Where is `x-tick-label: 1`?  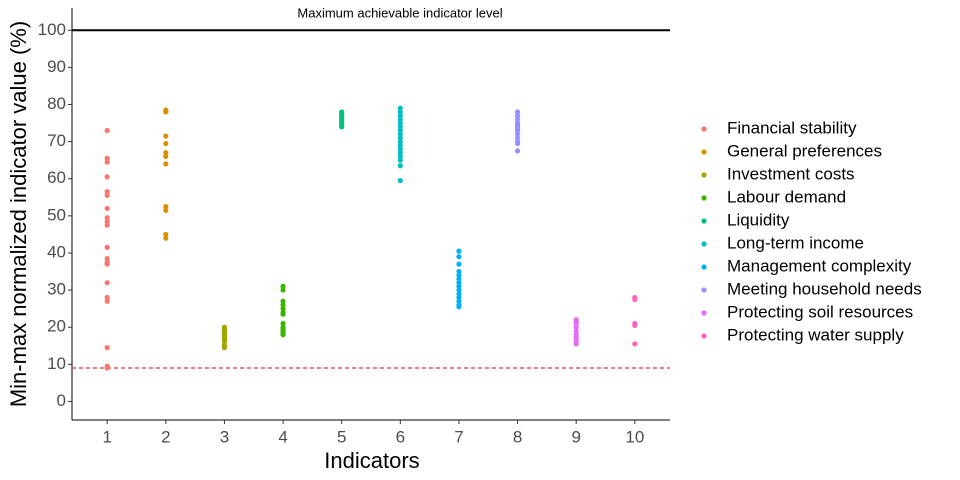 x-tick-label: 1 is located at coordinates (106, 436).